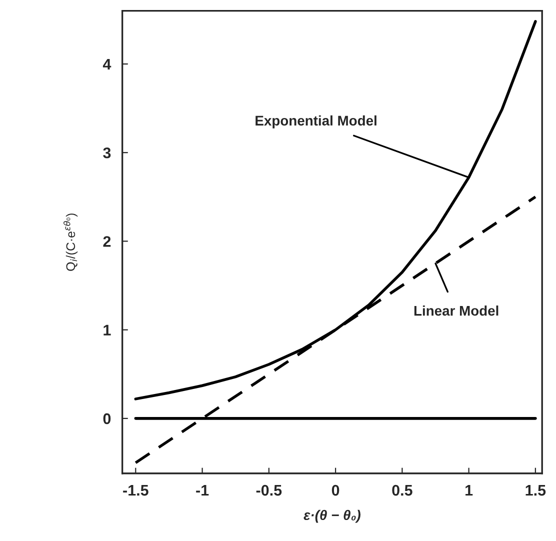 This screenshot has height=541, width=556. Describe the element at coordinates (536, 490) in the screenshot. I see `x-tick-label: 1.5` at that location.